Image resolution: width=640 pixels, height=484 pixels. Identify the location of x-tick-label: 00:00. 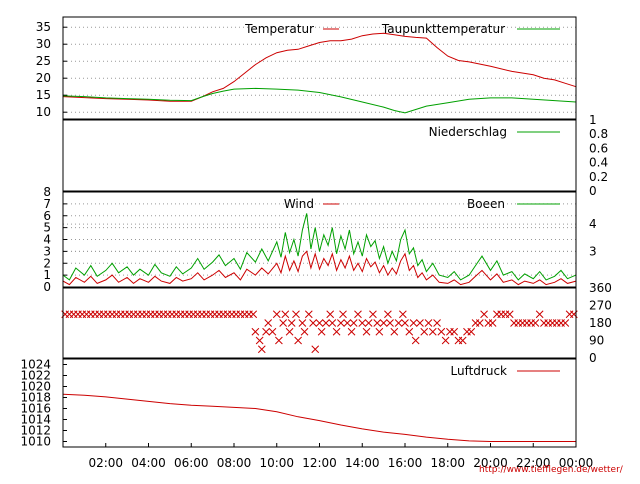
(576, 463).